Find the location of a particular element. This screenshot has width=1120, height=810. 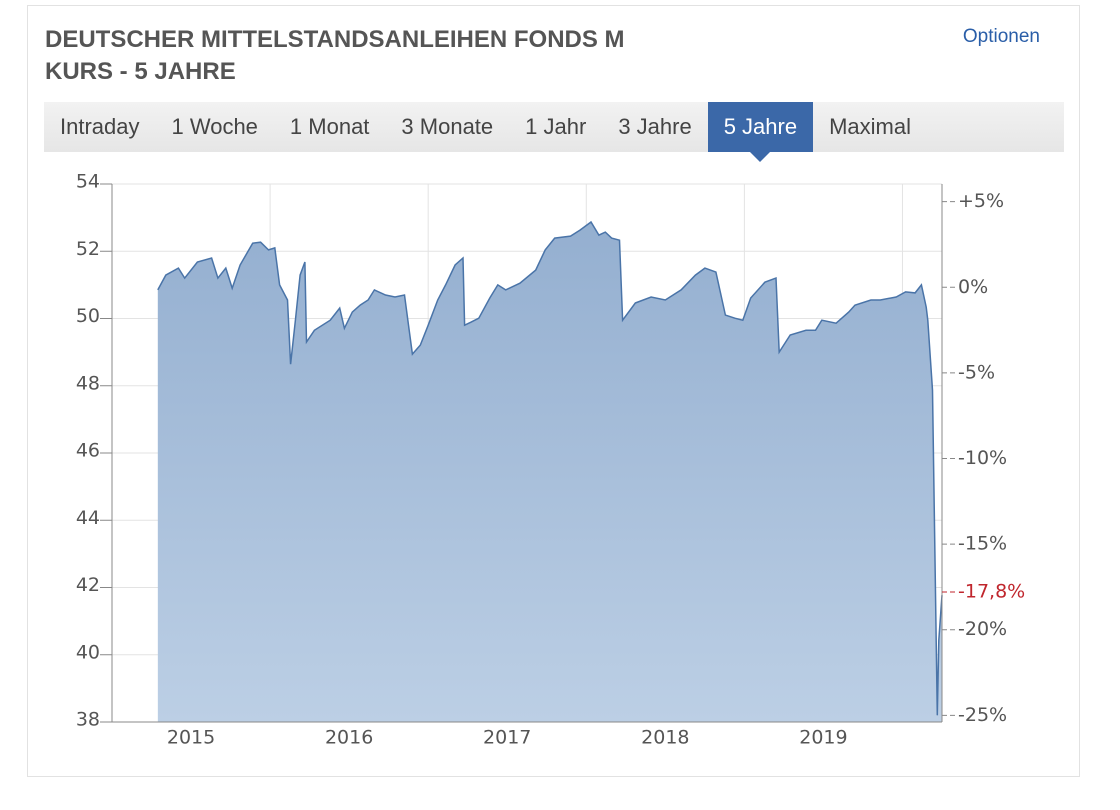

y-tick-label: 42 is located at coordinates (88, 585).